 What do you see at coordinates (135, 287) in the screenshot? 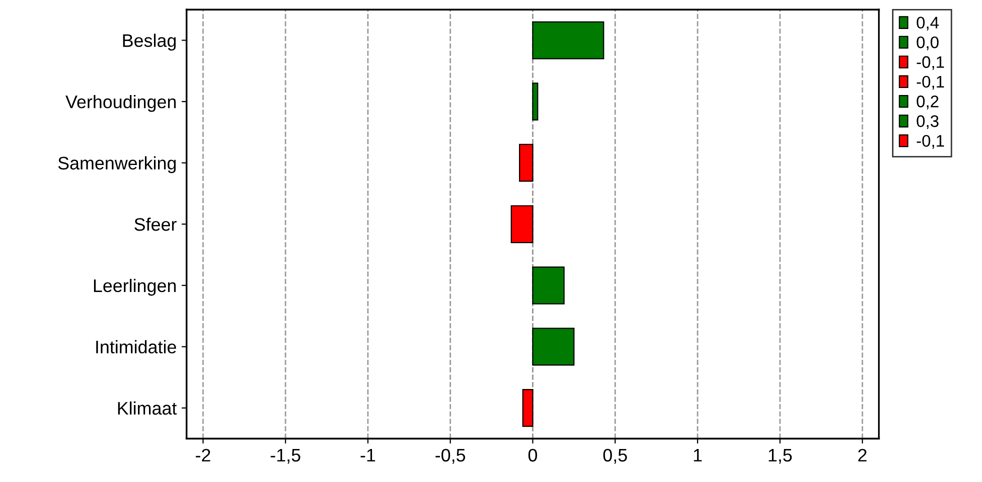
I see `y-tick-label: Leerlingen` at bounding box center [135, 287].